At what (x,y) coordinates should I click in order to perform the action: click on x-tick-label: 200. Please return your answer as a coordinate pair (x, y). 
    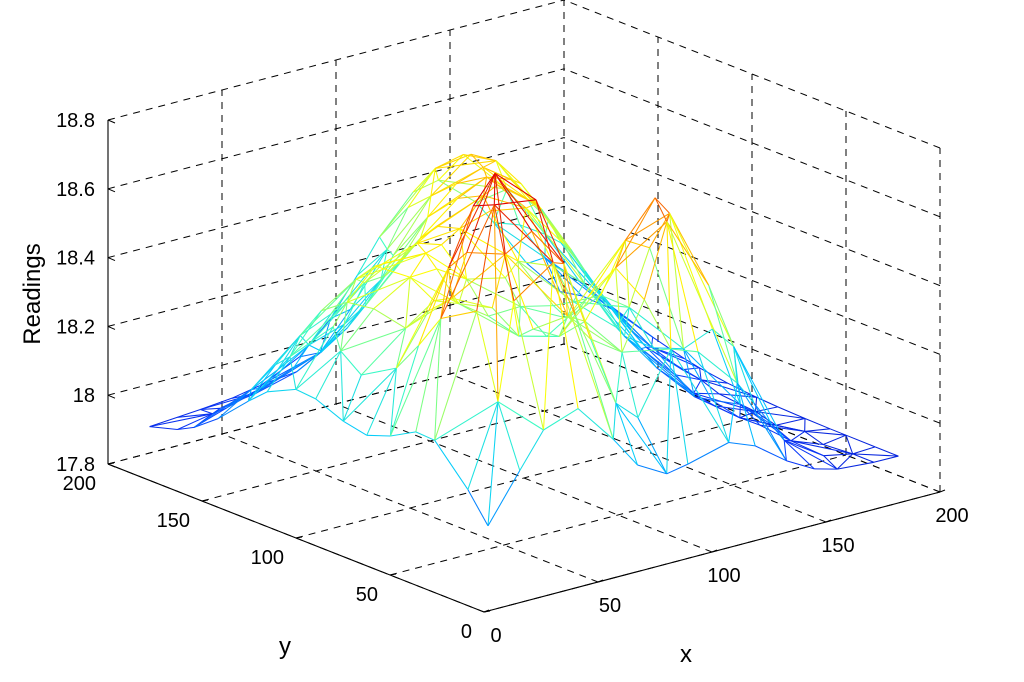
    Looking at the image, I should click on (951, 516).